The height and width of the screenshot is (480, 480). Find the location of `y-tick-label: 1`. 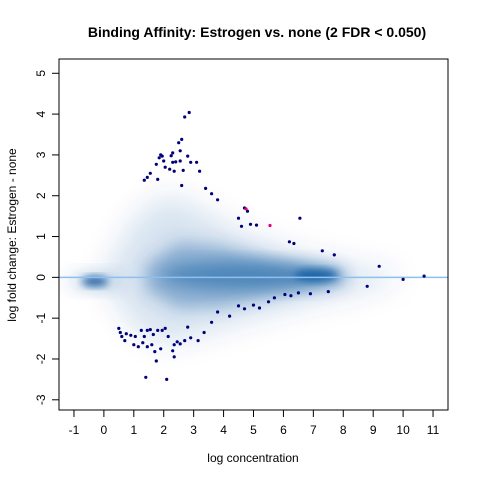

y-tick-label: 1 is located at coordinates (41, 236).